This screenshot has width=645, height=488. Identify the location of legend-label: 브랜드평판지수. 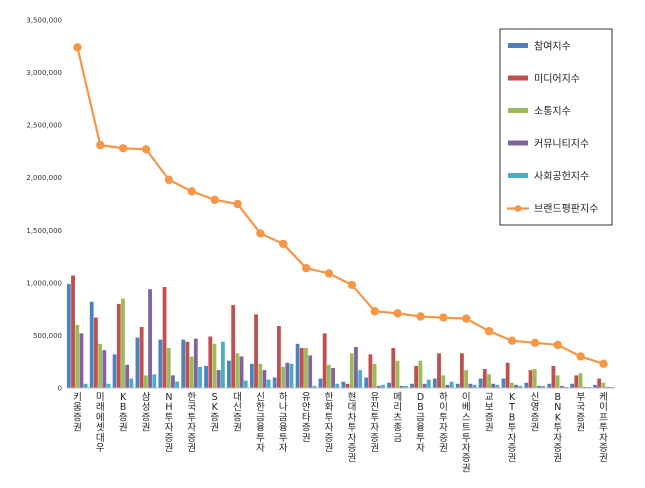
(566, 209).